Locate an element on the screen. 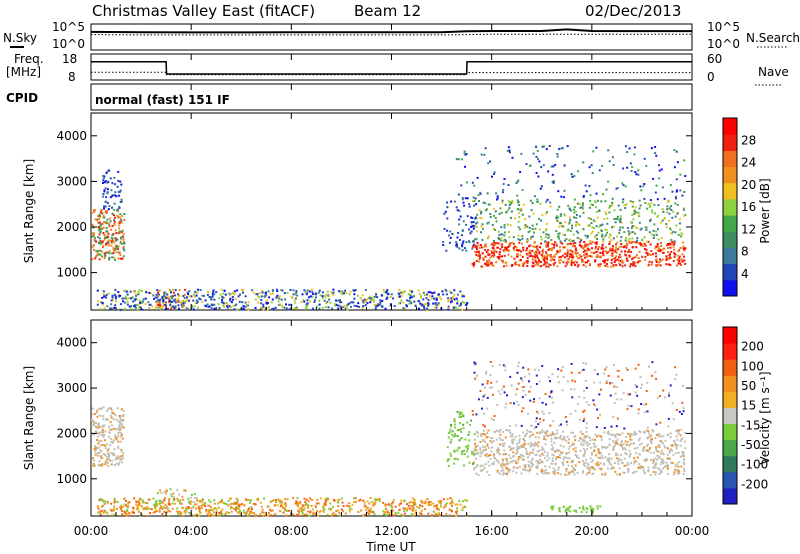 This screenshot has height=554, width=800. noise-series is located at coordinates (391, 32).